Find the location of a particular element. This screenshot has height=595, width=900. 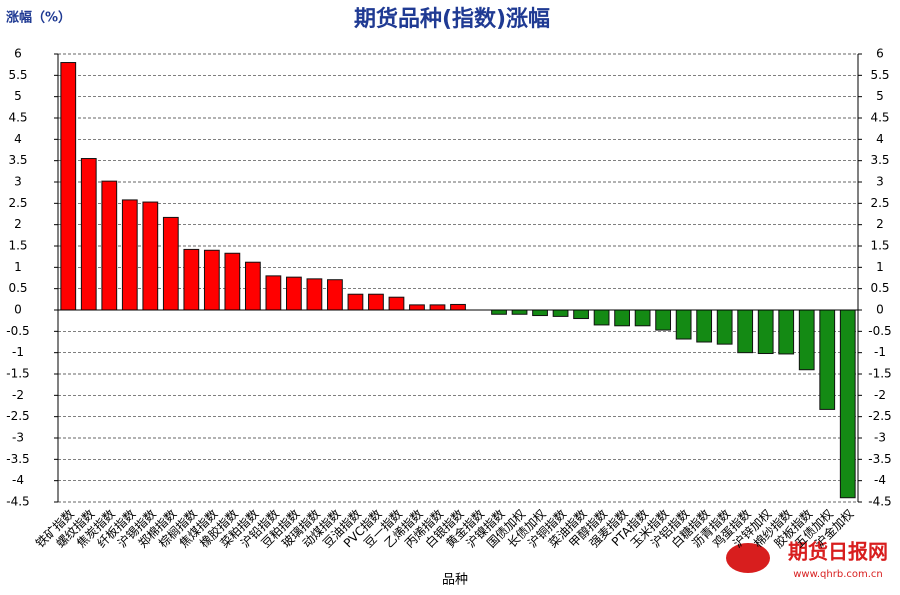

y-tick-label: -4.5 is located at coordinates (17, 502).